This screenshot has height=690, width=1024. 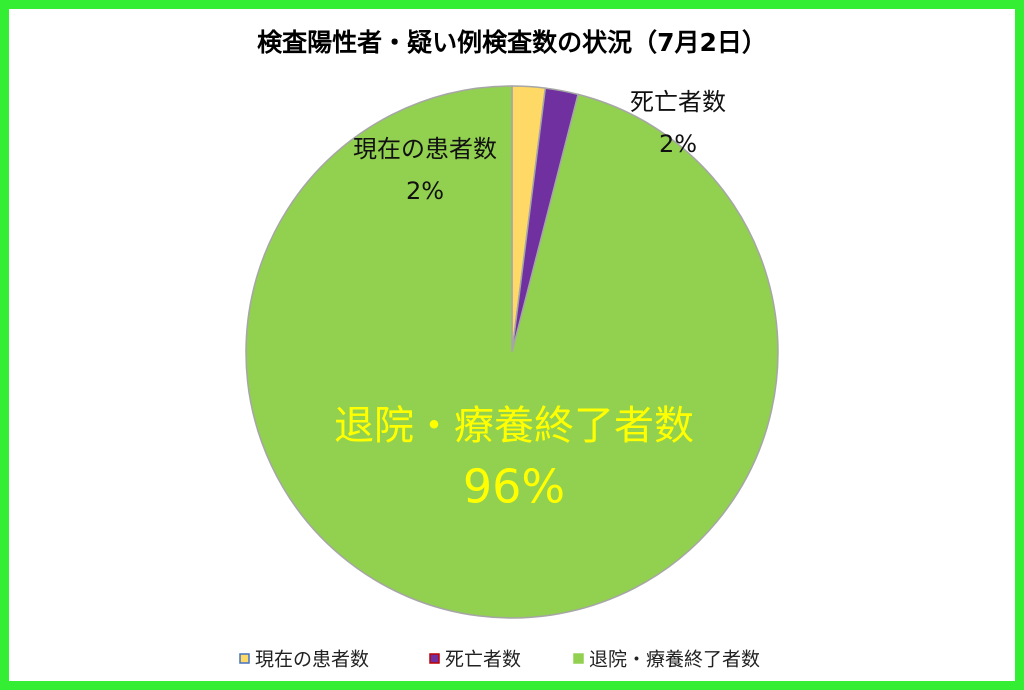 What do you see at coordinates (312, 660) in the screenshot?
I see `legend-label: 現在の患者数` at bounding box center [312, 660].